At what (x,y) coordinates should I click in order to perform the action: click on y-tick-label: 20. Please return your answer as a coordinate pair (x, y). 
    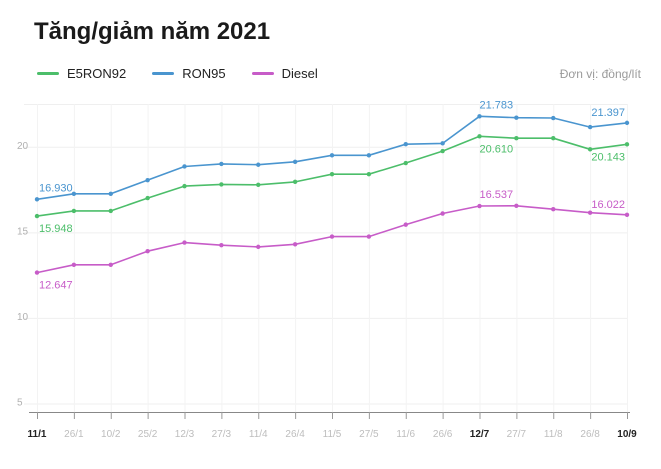
    Looking at the image, I should click on (23, 146).